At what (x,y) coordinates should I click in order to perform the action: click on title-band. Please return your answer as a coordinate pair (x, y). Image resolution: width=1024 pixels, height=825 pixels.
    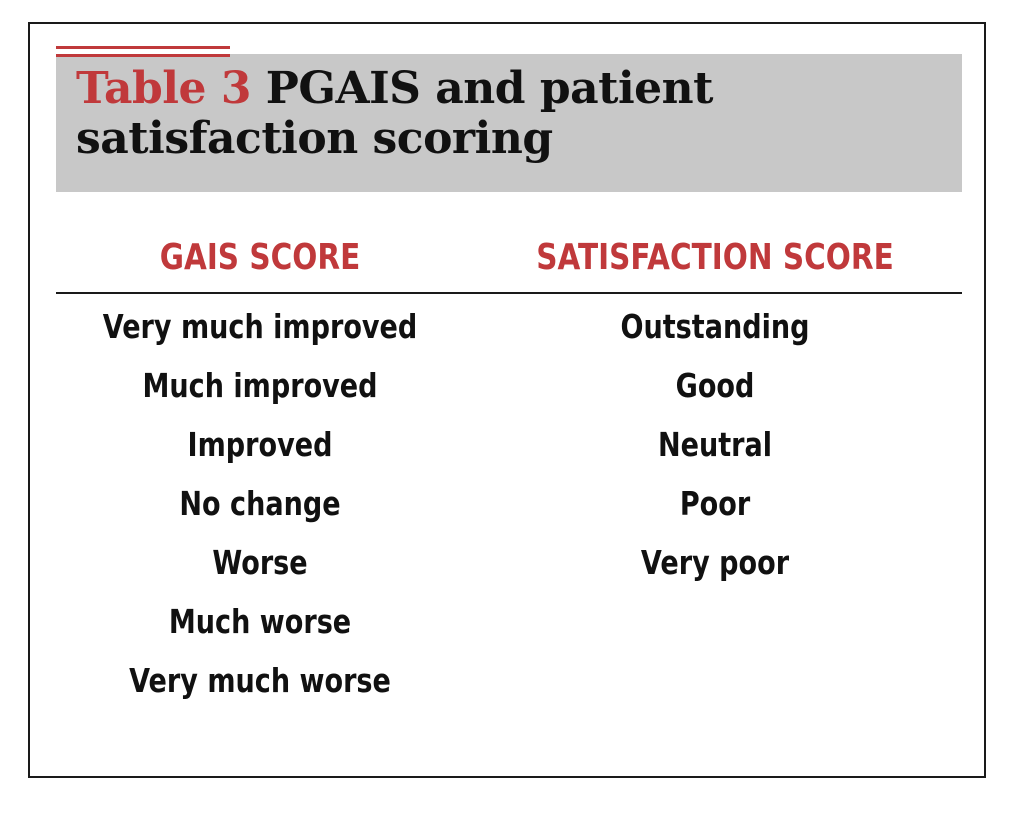
    Looking at the image, I should click on (509, 123).